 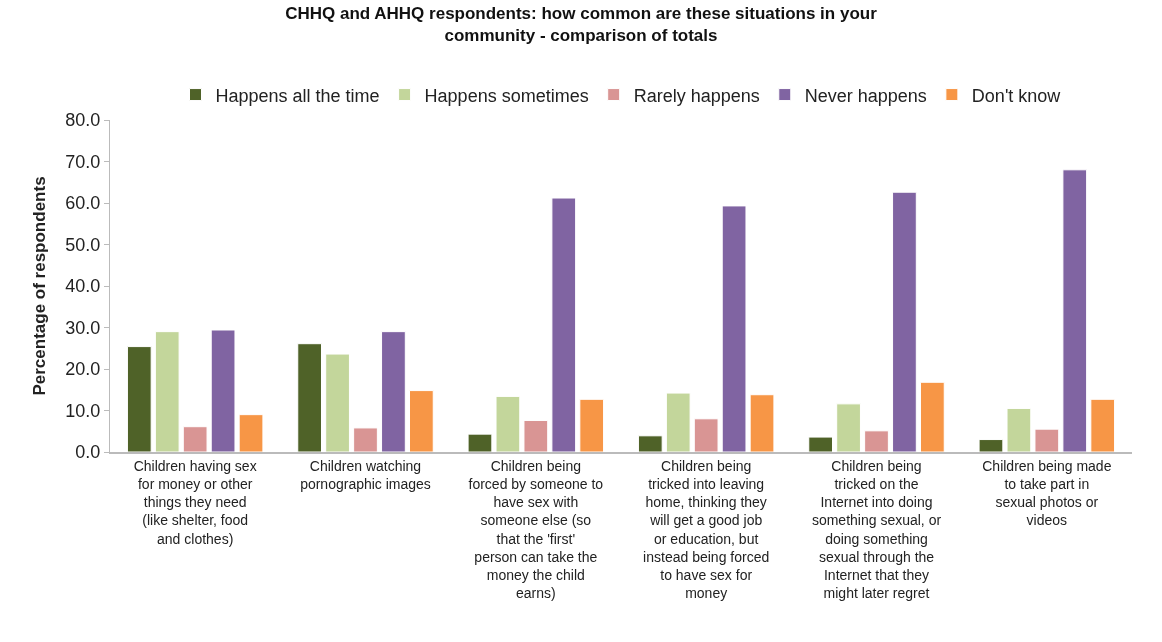 What do you see at coordinates (365, 474) in the screenshot?
I see `x-tick-label: Children watching pornographic images` at bounding box center [365, 474].